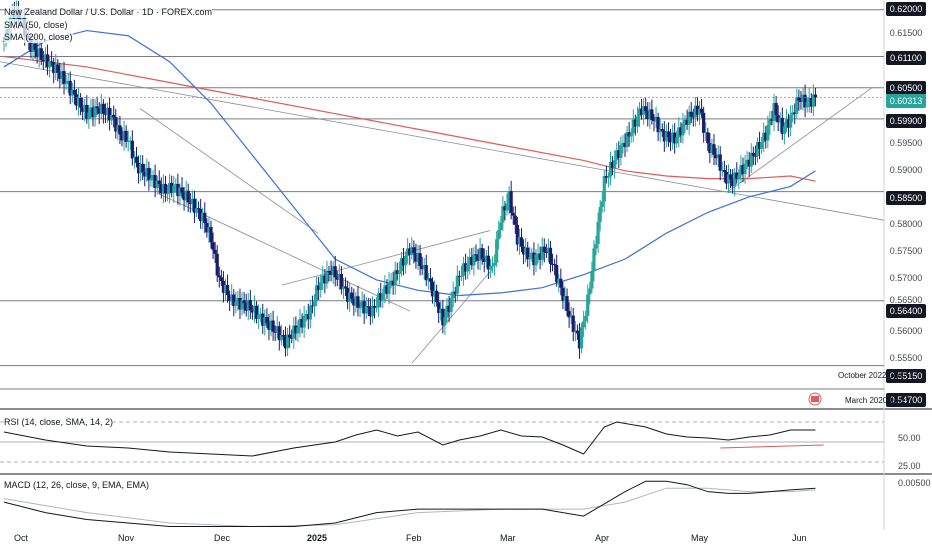 The height and width of the screenshot is (550, 932). I want to click on level-label-0-54700: 0.54700, so click(906, 400).